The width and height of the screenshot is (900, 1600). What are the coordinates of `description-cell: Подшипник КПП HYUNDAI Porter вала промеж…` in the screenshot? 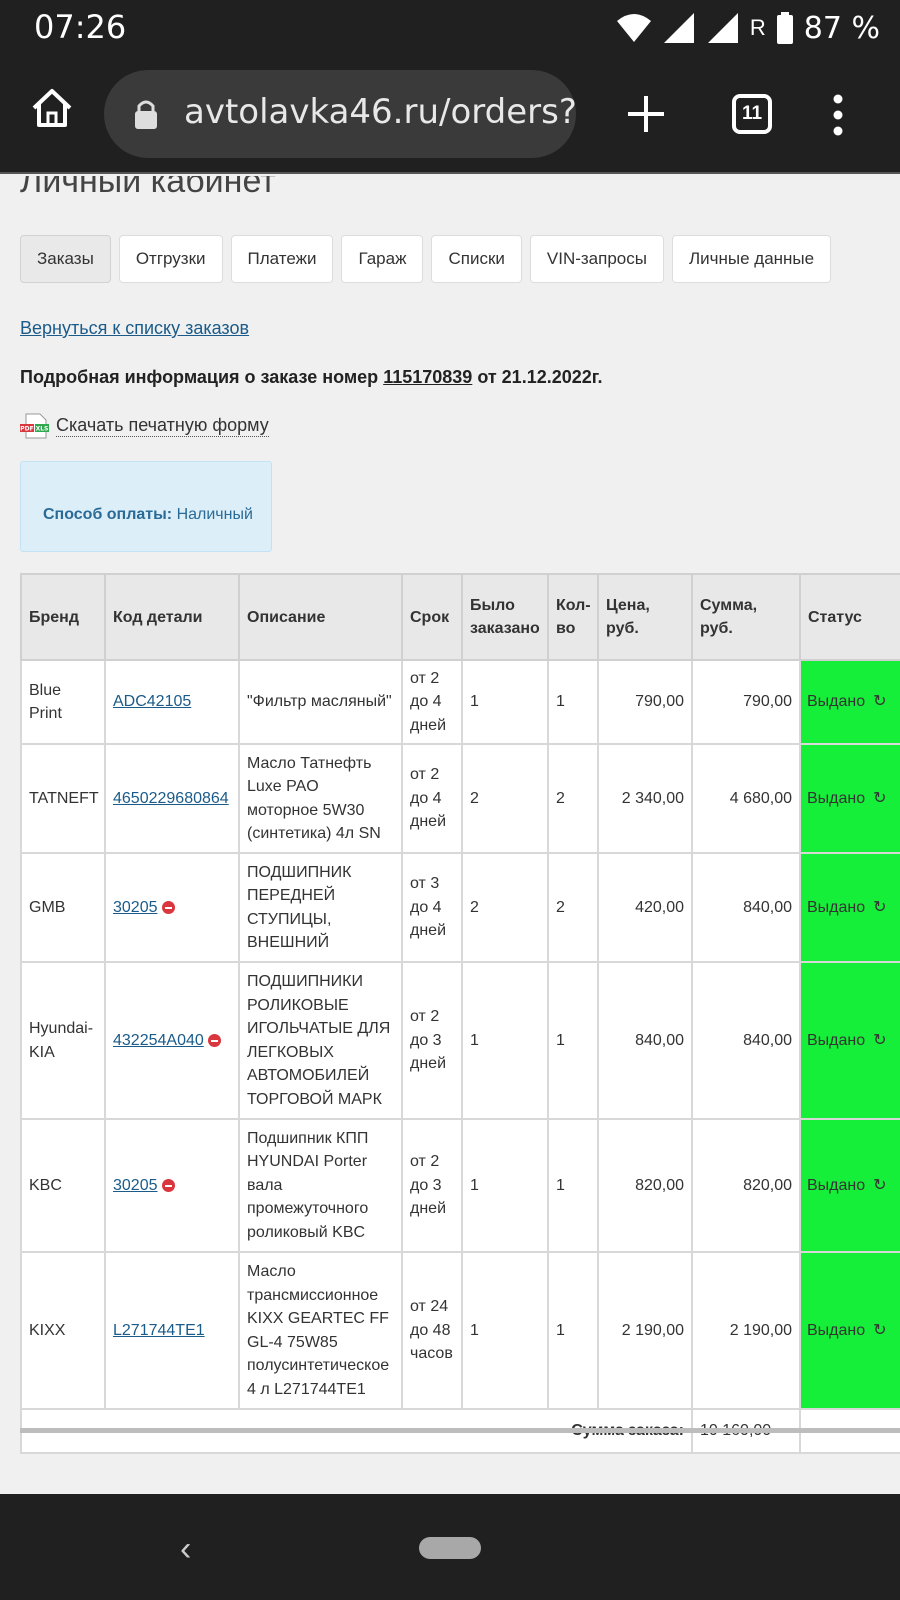 It's located at (320, 1185).